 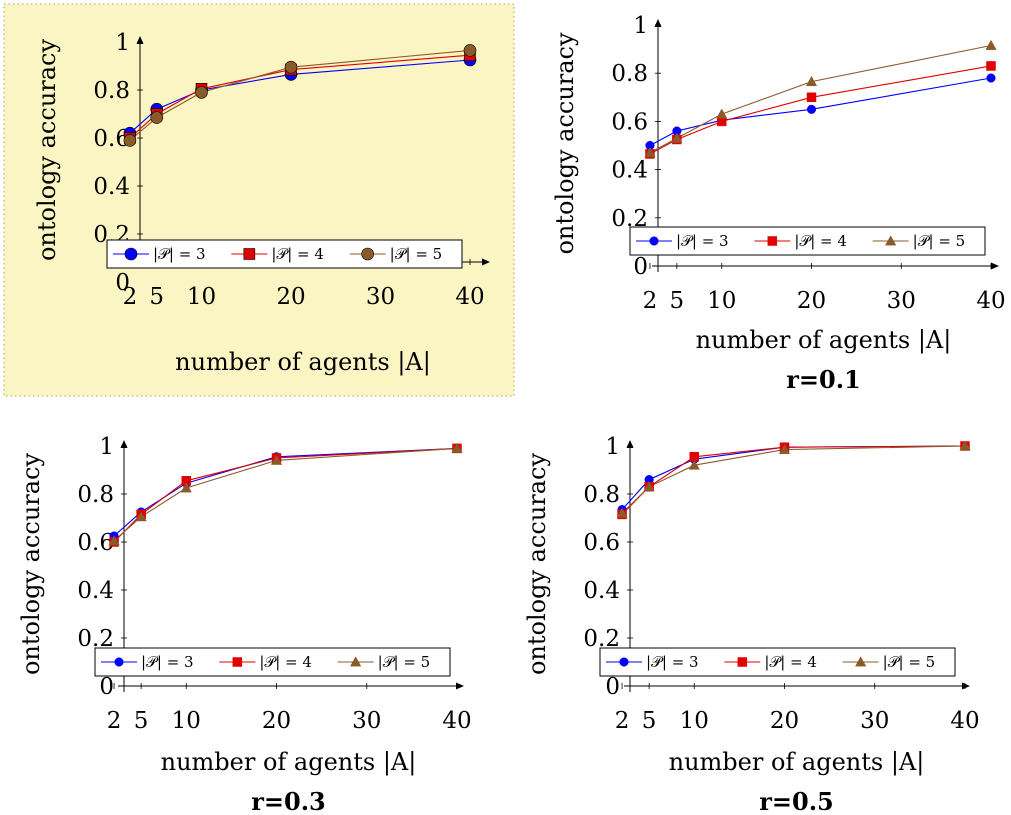 What do you see at coordinates (612, 447) in the screenshot?
I see `y-tick-label: 1` at bounding box center [612, 447].